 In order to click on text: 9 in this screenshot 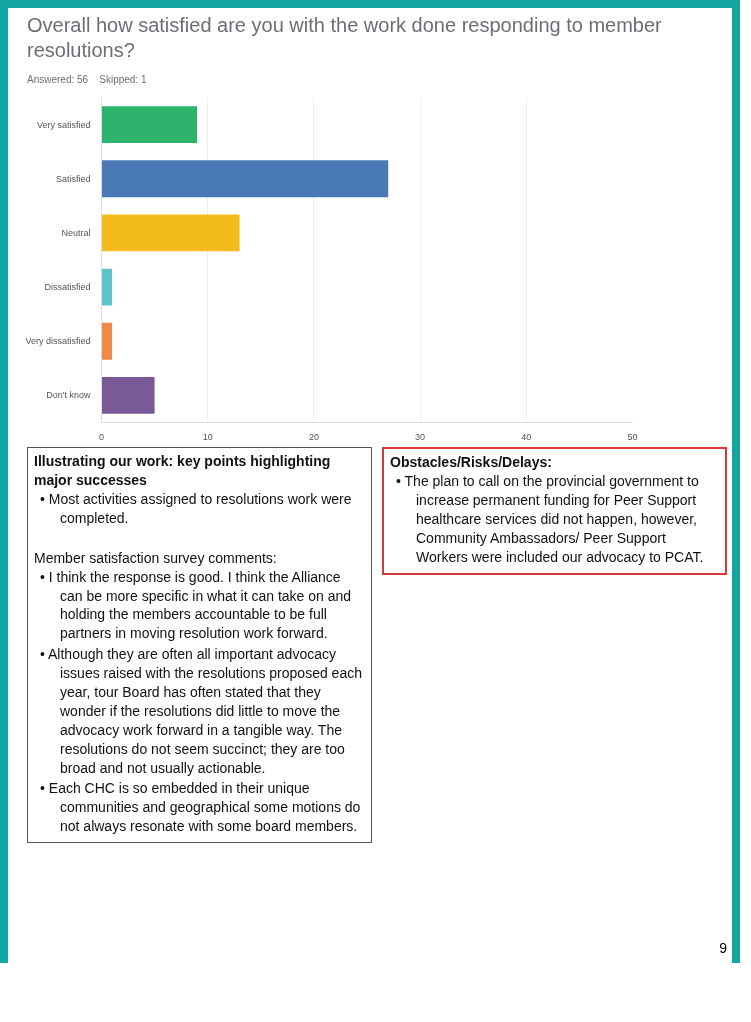, I will do `click(723, 949)`.